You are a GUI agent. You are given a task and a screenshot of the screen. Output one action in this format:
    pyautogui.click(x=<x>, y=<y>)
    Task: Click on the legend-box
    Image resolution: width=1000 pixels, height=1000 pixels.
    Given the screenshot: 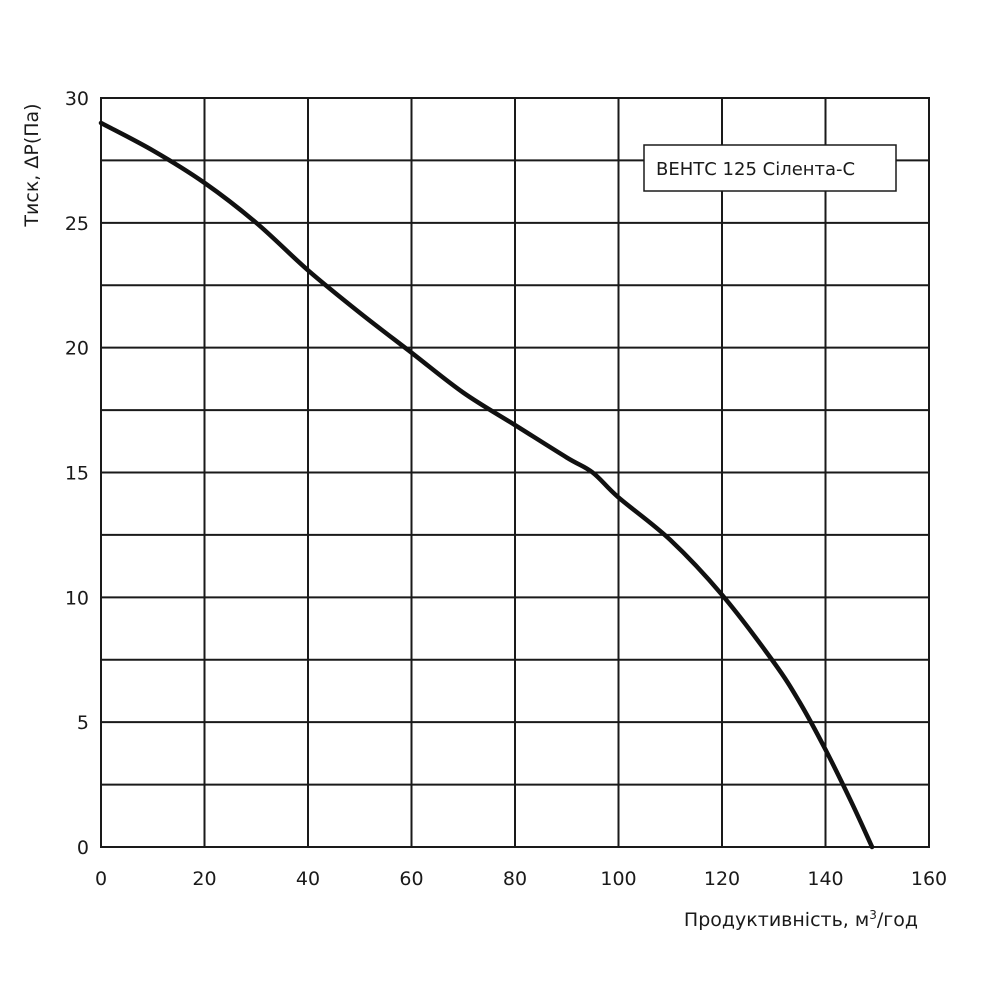 What is the action you would take?
    pyautogui.click(x=770, y=168)
    